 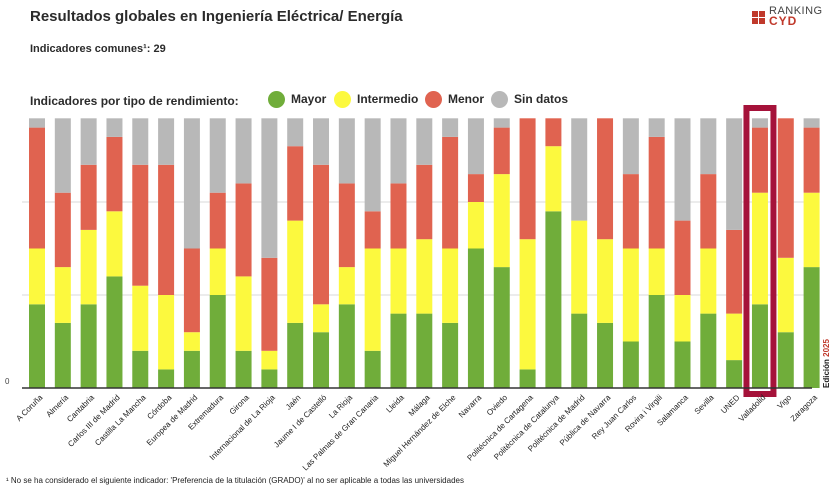 I want to click on legend-item-sin-datos: Sin datos, so click(x=529, y=99).